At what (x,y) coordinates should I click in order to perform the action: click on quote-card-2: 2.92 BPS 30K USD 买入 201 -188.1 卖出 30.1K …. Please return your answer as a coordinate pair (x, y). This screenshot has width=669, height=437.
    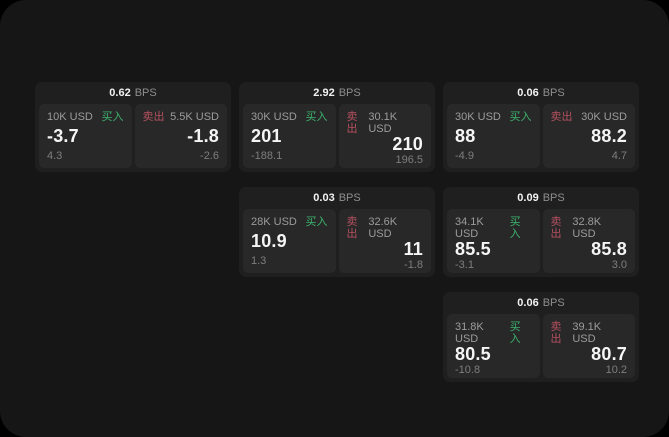
    Looking at the image, I should click on (337, 127).